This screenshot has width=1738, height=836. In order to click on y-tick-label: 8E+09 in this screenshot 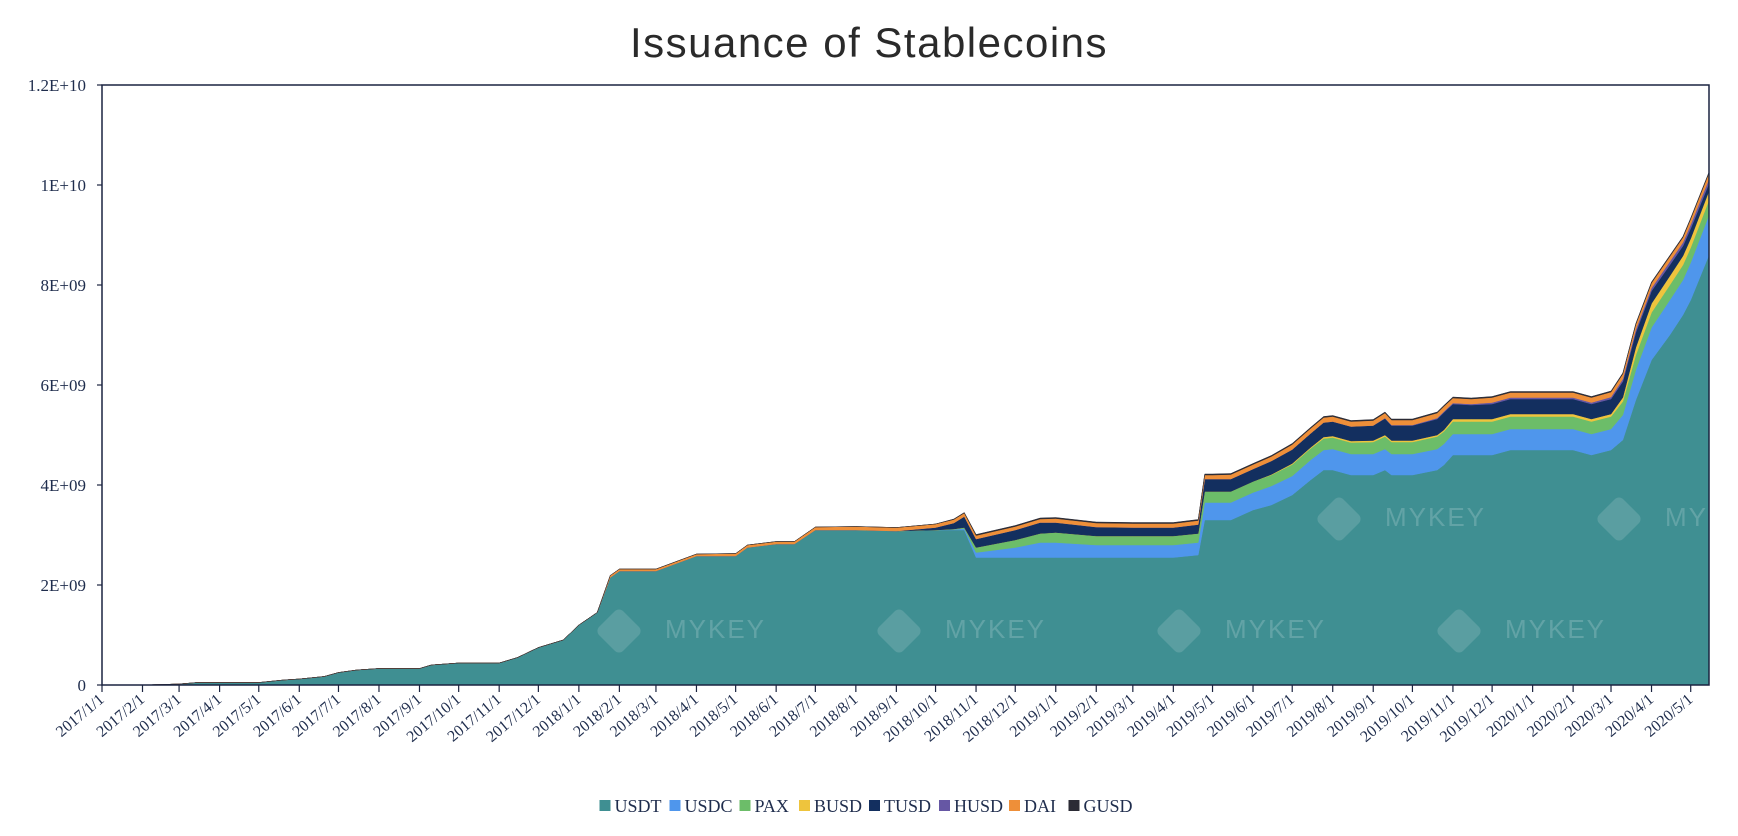, I will do `click(63, 285)`.